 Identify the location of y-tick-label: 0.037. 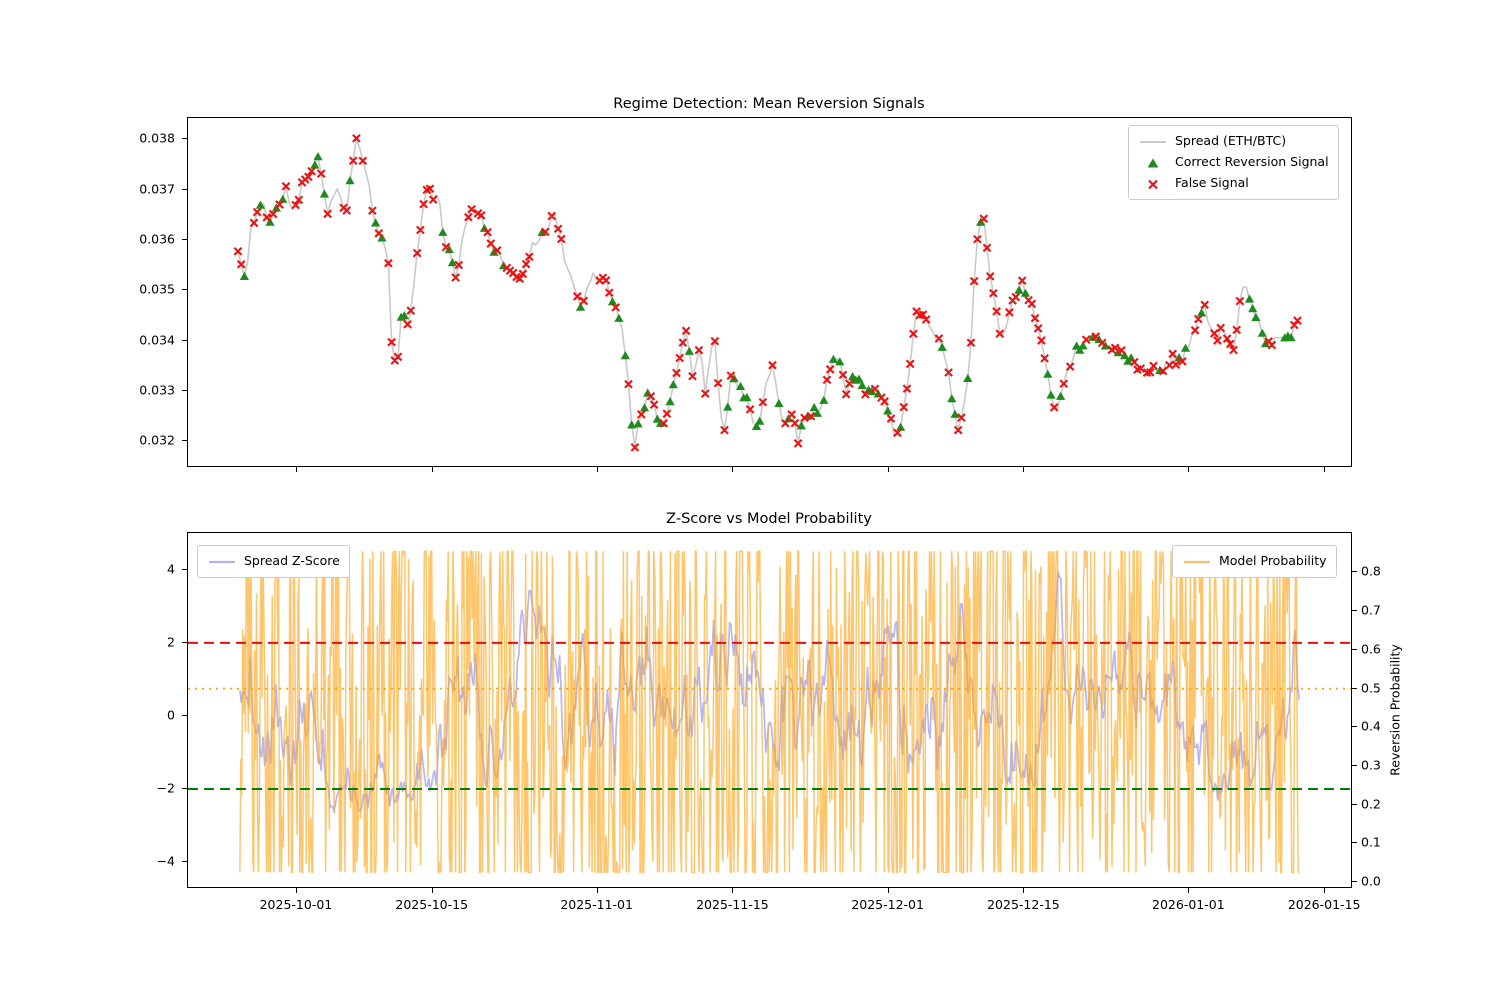
(157, 188).